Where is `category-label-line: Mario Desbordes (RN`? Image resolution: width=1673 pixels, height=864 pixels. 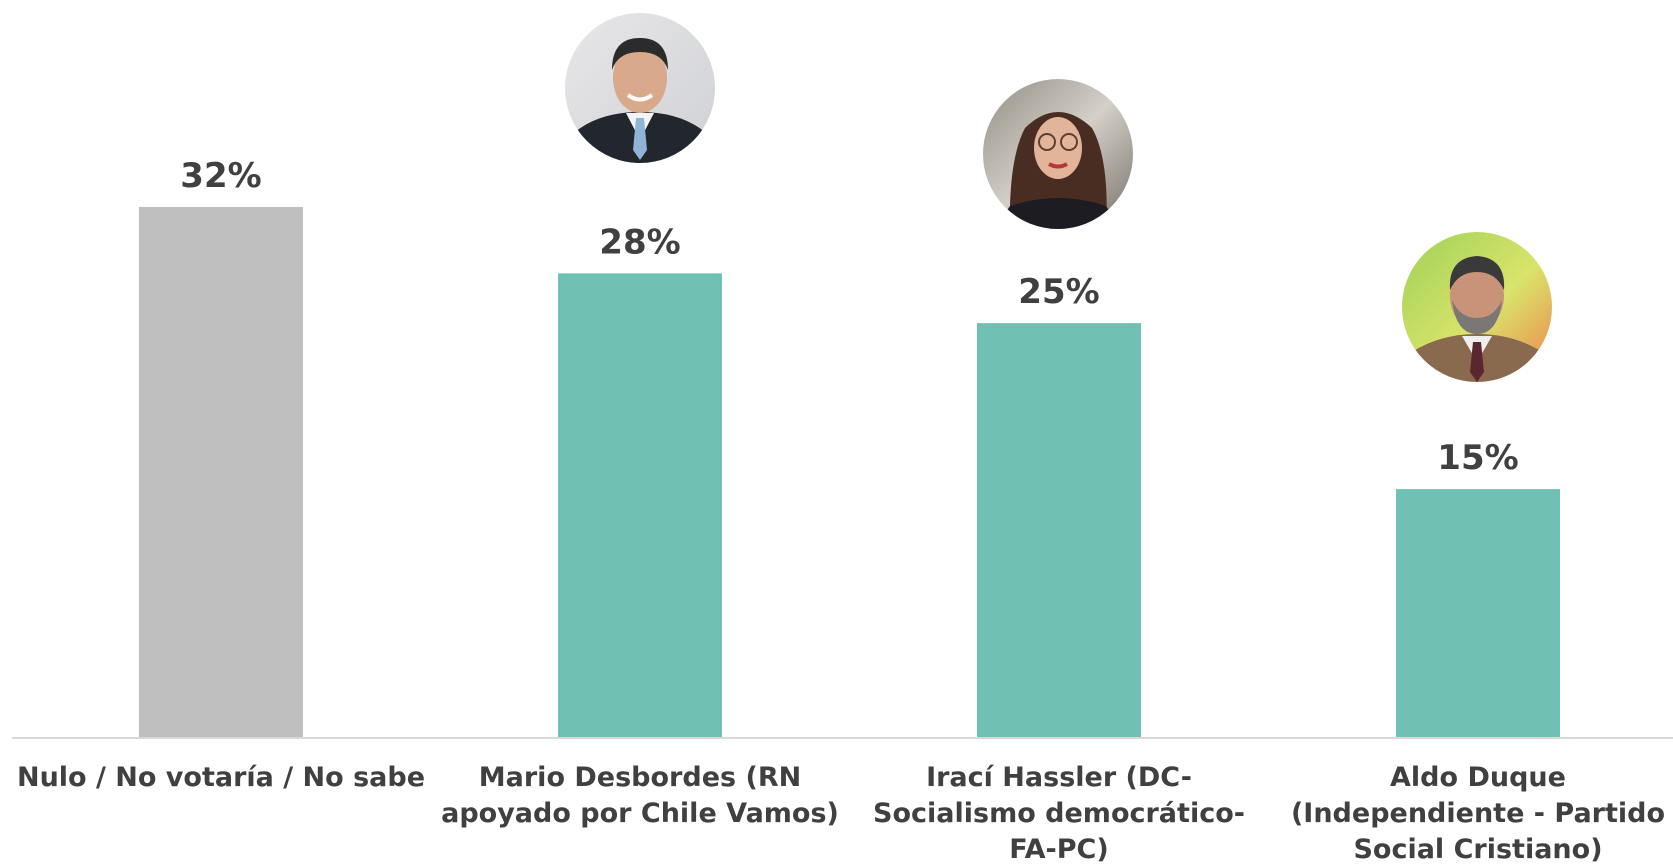 category-label-line: Mario Desbordes (RN is located at coordinates (640, 777).